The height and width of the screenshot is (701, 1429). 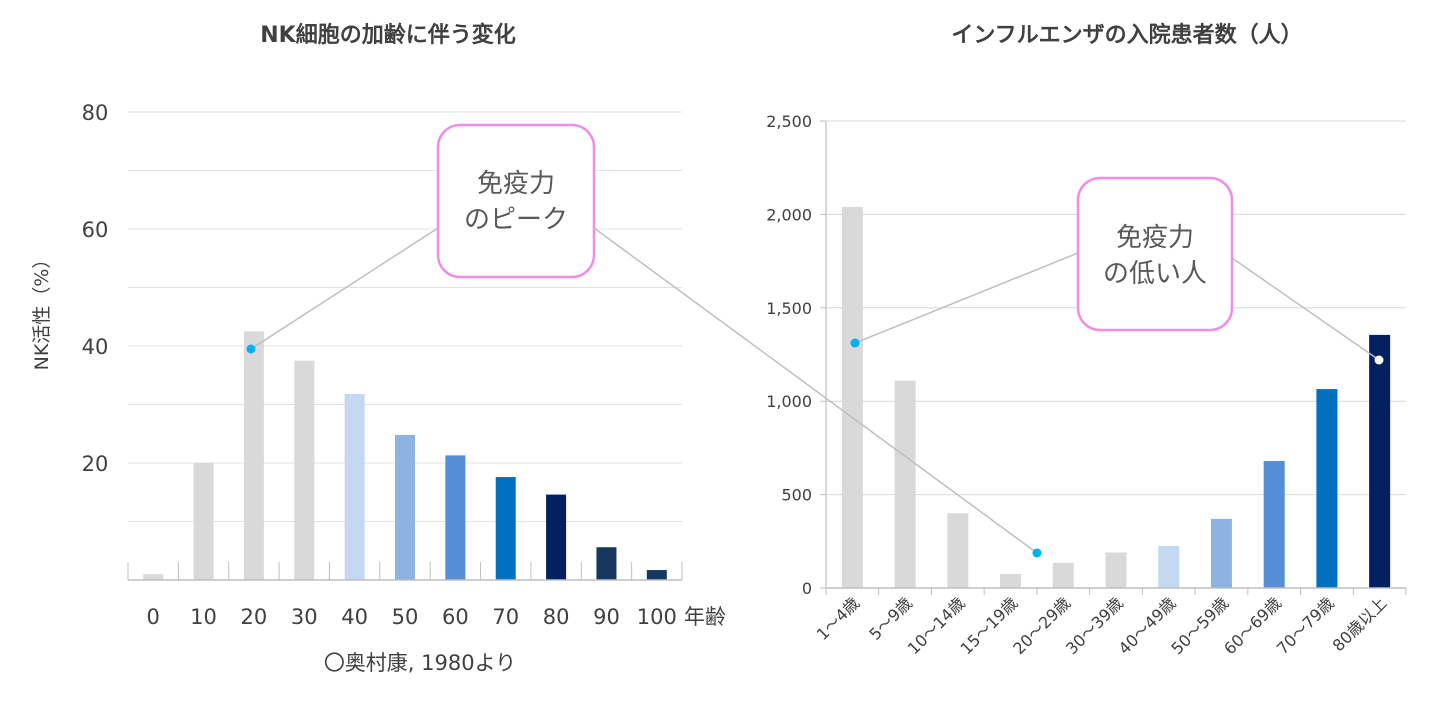 I want to click on callout-immunity-peak: 免疫力 のピーク, so click(x=516, y=201).